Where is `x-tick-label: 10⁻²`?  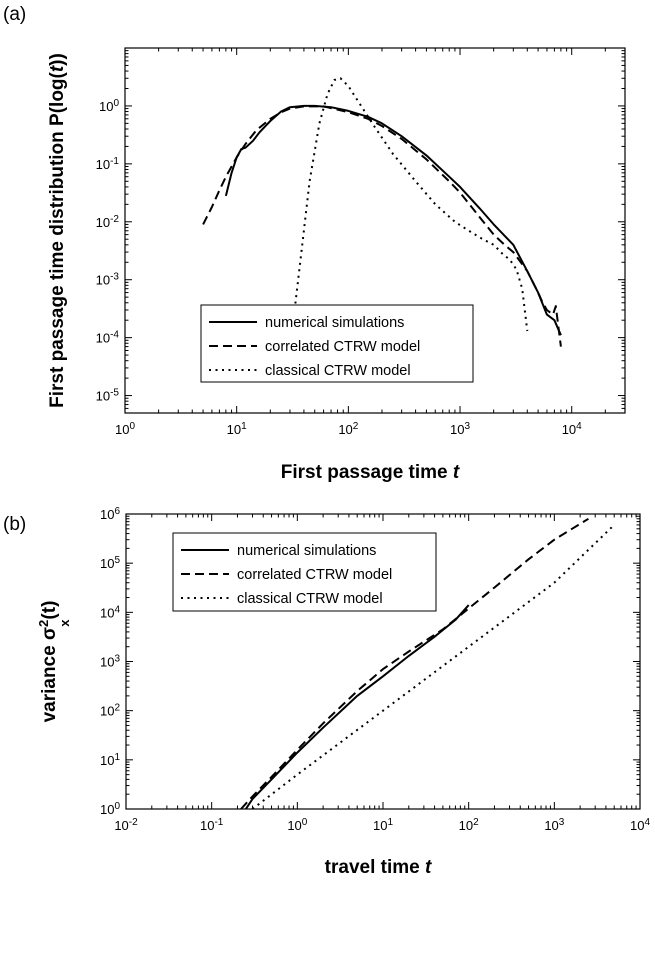
x-tick-label: 10⁻² is located at coordinates (126, 825).